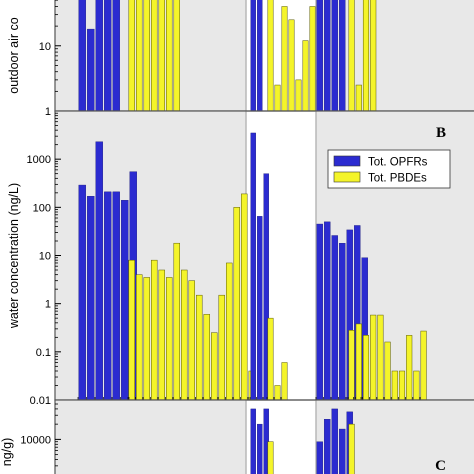 The width and height of the screenshot is (474, 474). What do you see at coordinates (441, 133) in the screenshot?
I see `panel-label: B` at bounding box center [441, 133].